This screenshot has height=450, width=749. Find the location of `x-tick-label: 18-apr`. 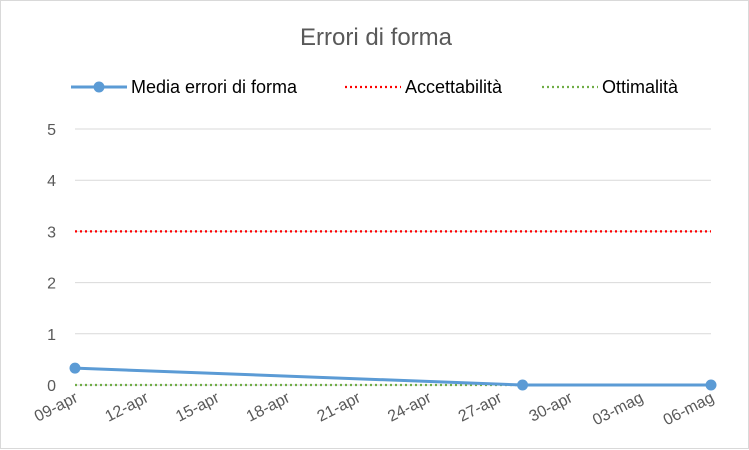

x-tick-label: 18-apr is located at coordinates (269, 407).